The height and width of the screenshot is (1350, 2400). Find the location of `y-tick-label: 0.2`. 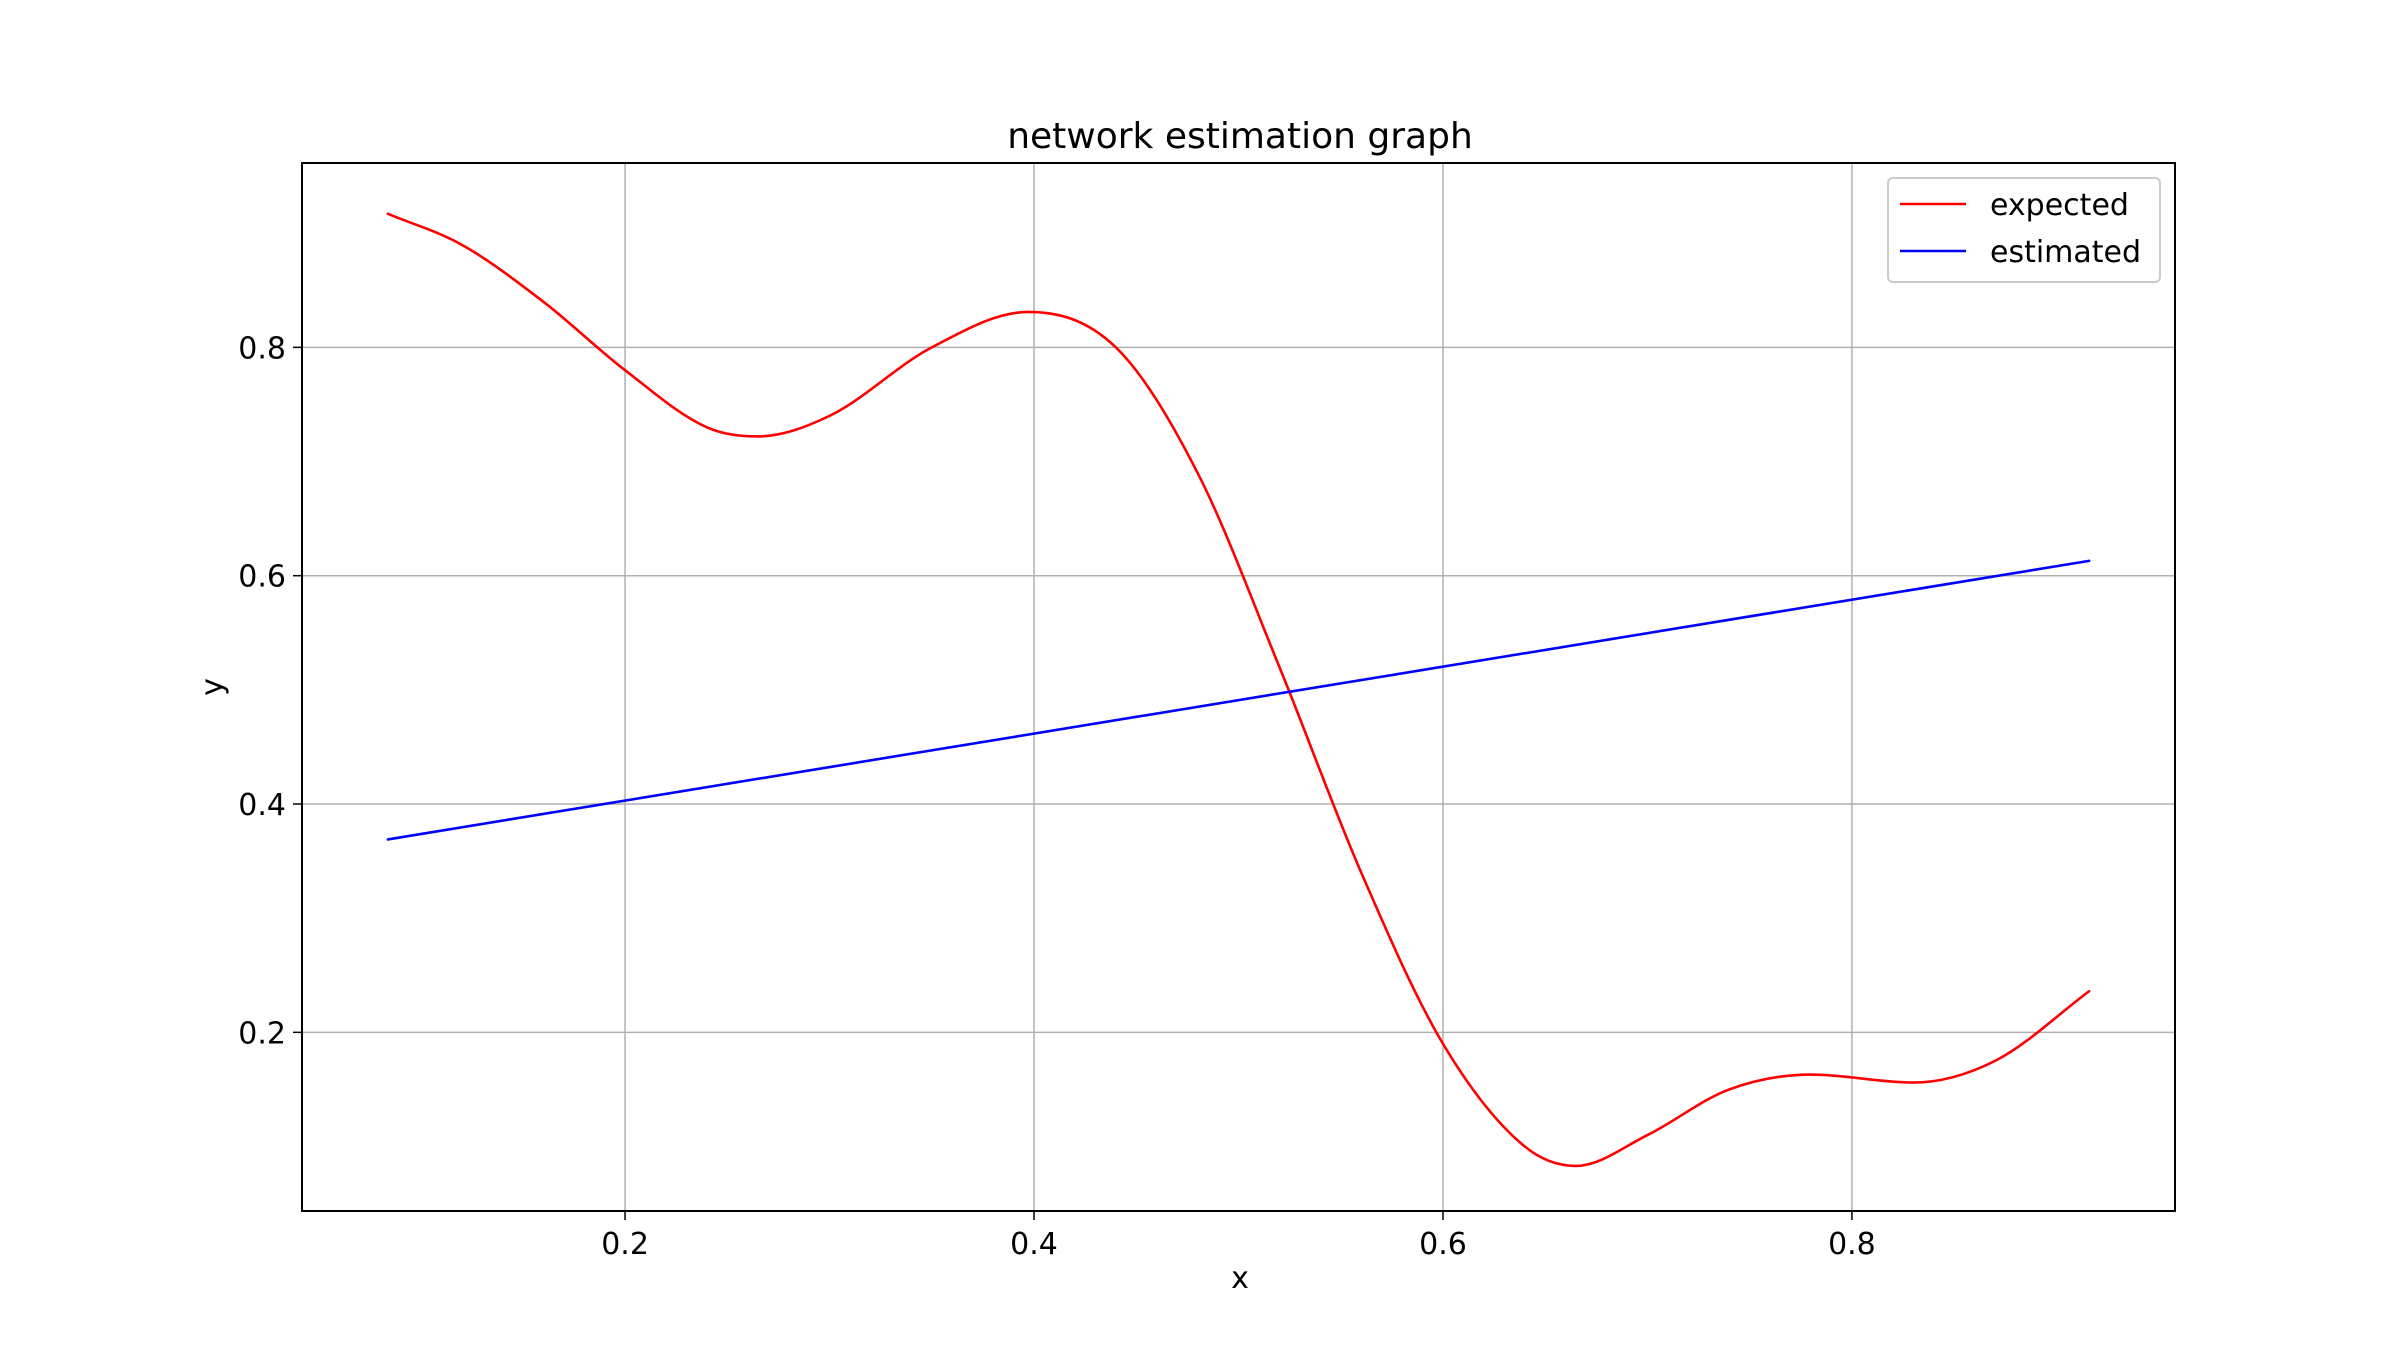

y-tick-label: 0.2 is located at coordinates (262, 1033).